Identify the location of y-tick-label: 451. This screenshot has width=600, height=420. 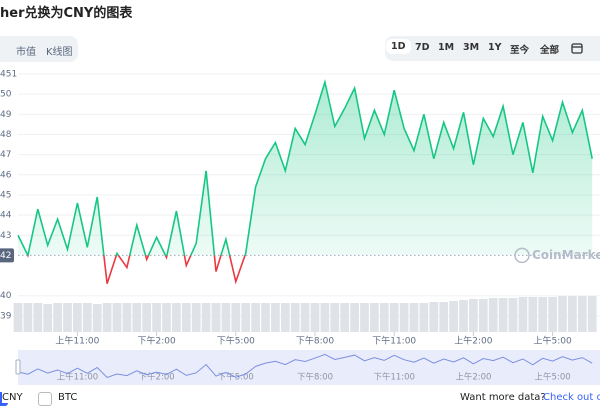
(8, 75).